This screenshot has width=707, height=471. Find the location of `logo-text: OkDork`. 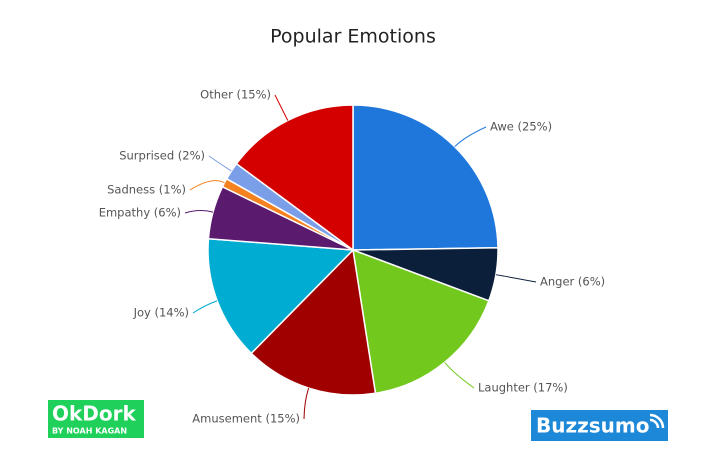

logo-text: OkDork is located at coordinates (94, 414).